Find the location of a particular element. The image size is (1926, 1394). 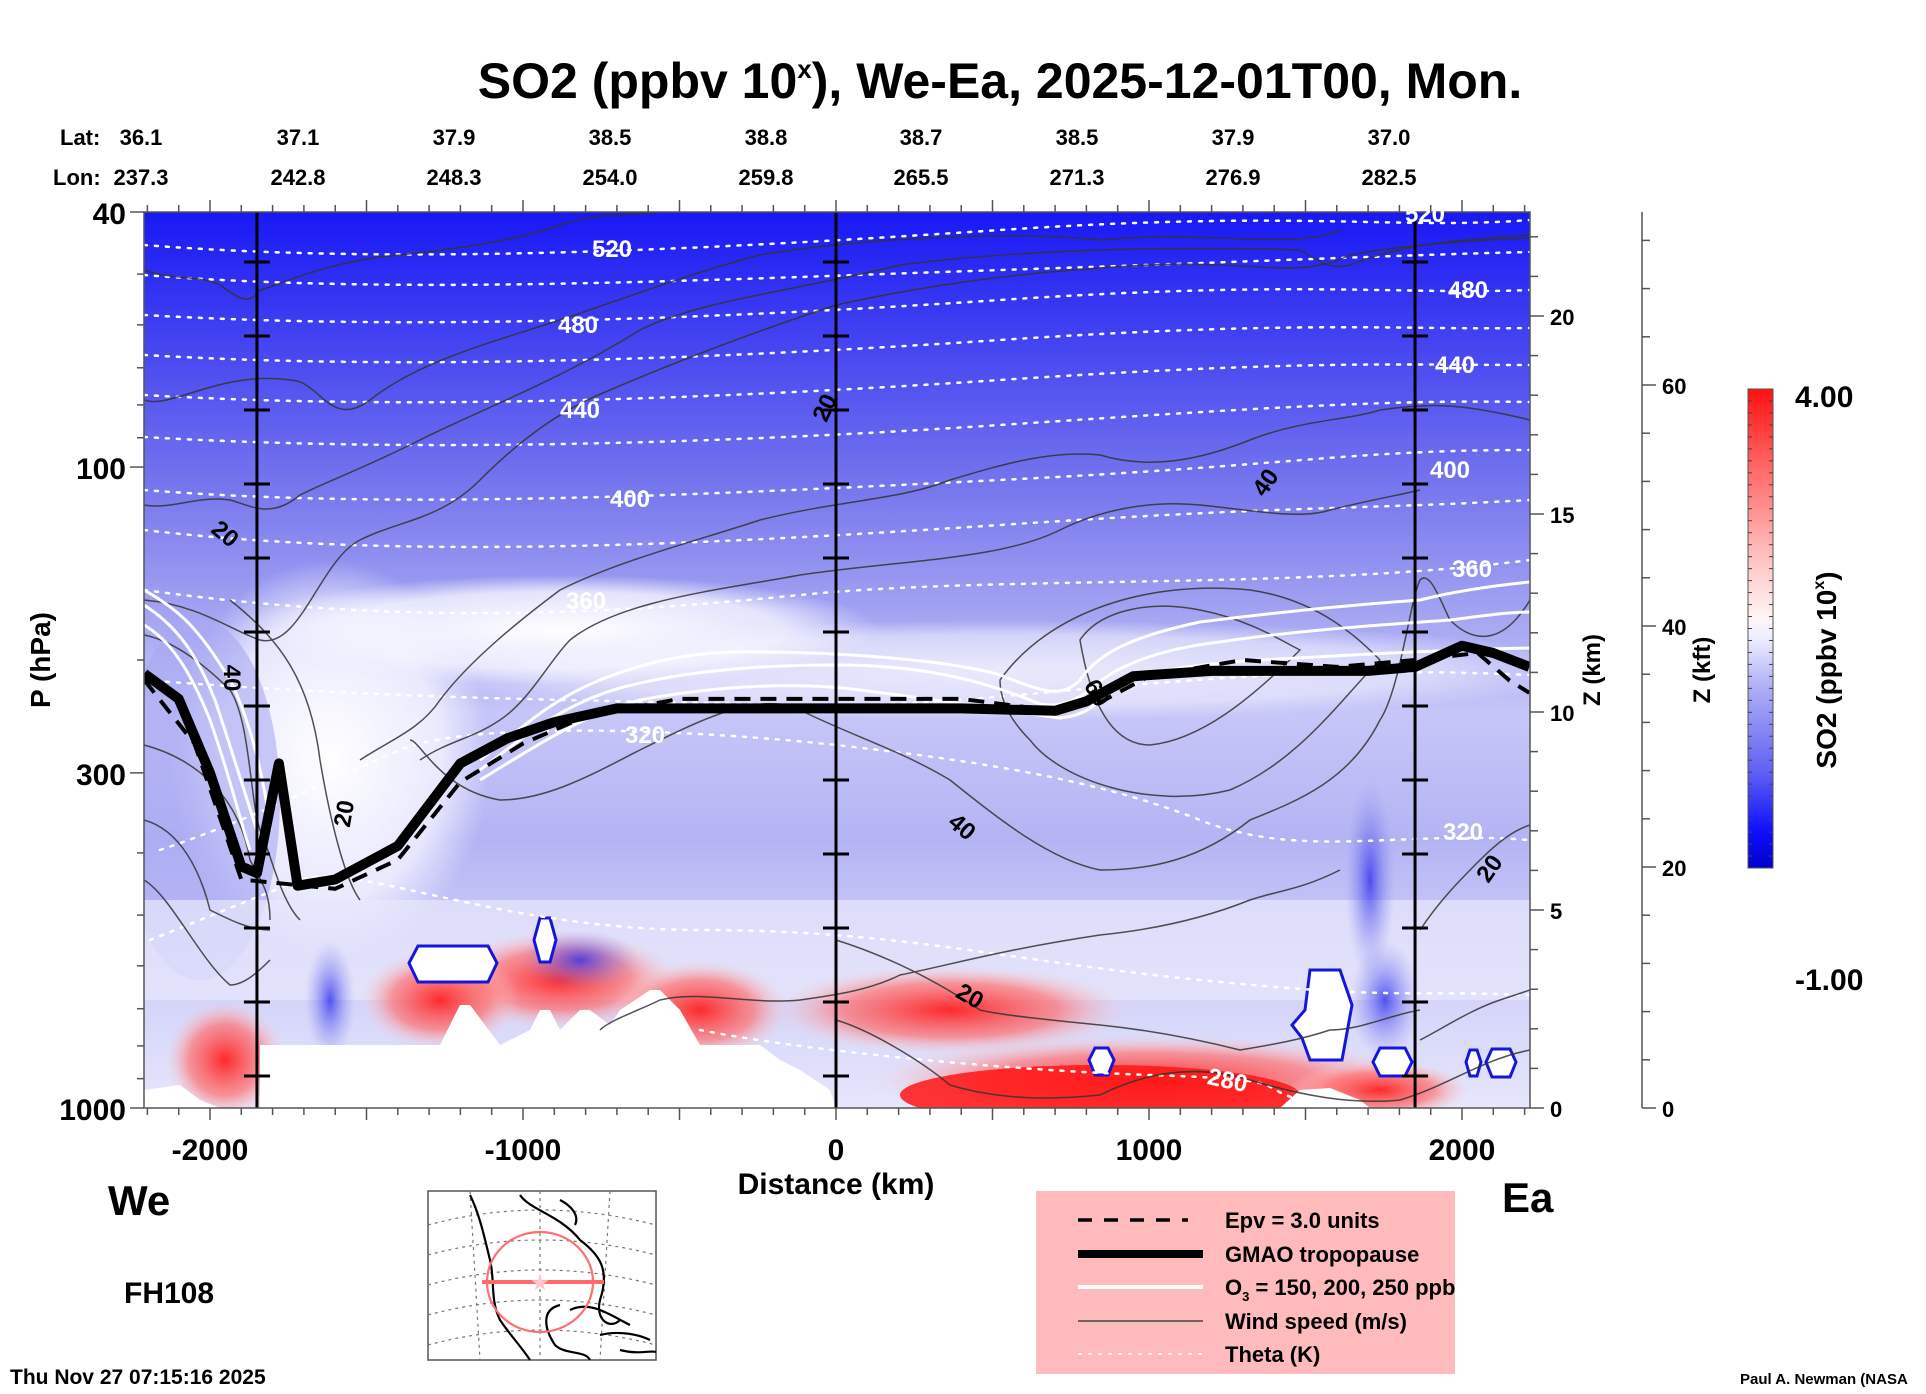

z-km-tick-label: 0 is located at coordinates (1556, 1109).